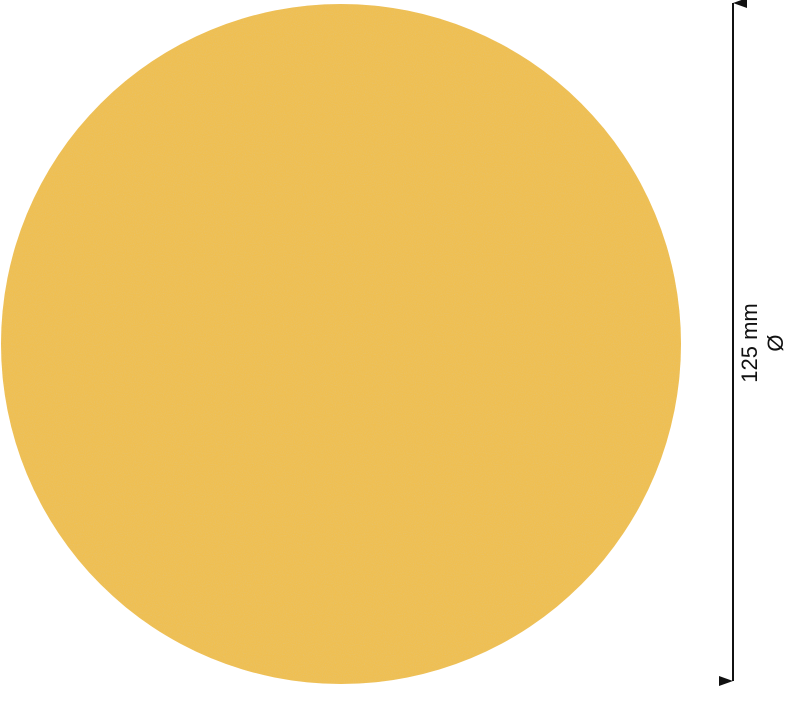  What do you see at coordinates (749, 343) in the screenshot?
I see `diameter-value: 125 mm` at bounding box center [749, 343].